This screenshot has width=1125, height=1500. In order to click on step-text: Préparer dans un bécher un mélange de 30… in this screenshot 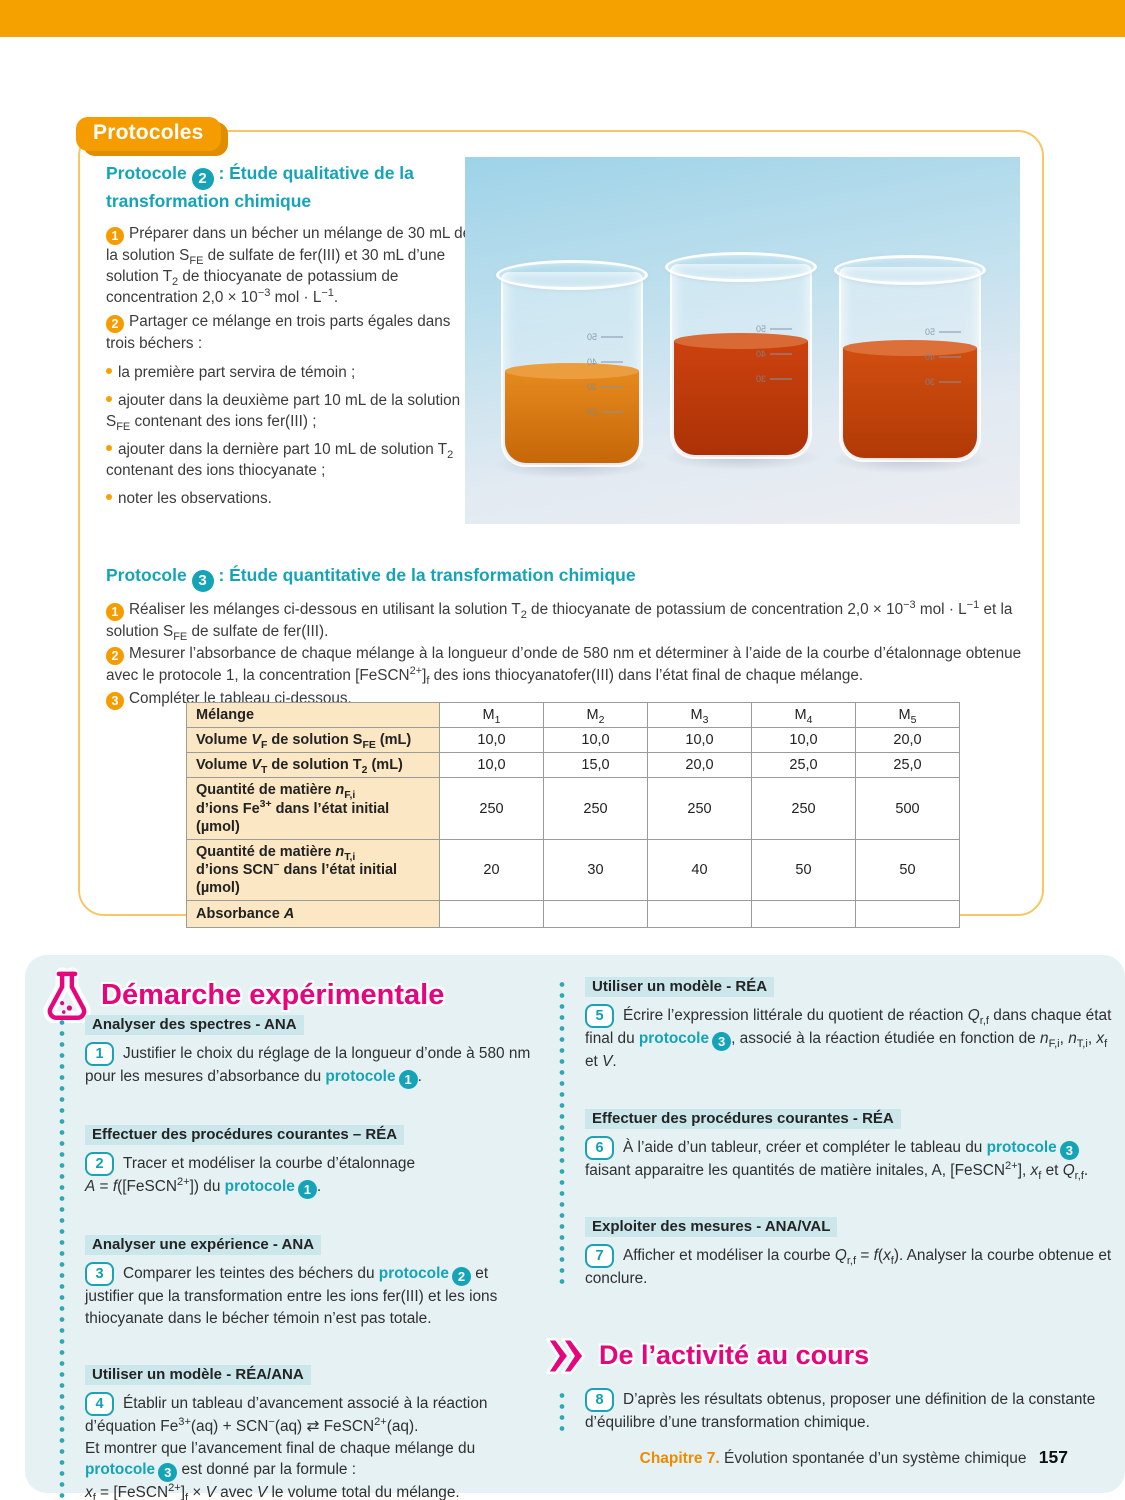, I will do `click(289, 266)`.